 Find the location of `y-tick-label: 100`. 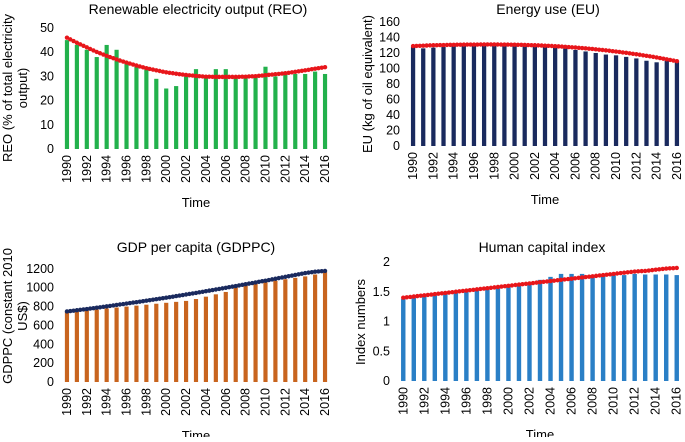

y-tick-label: 100 is located at coordinates (389, 69).